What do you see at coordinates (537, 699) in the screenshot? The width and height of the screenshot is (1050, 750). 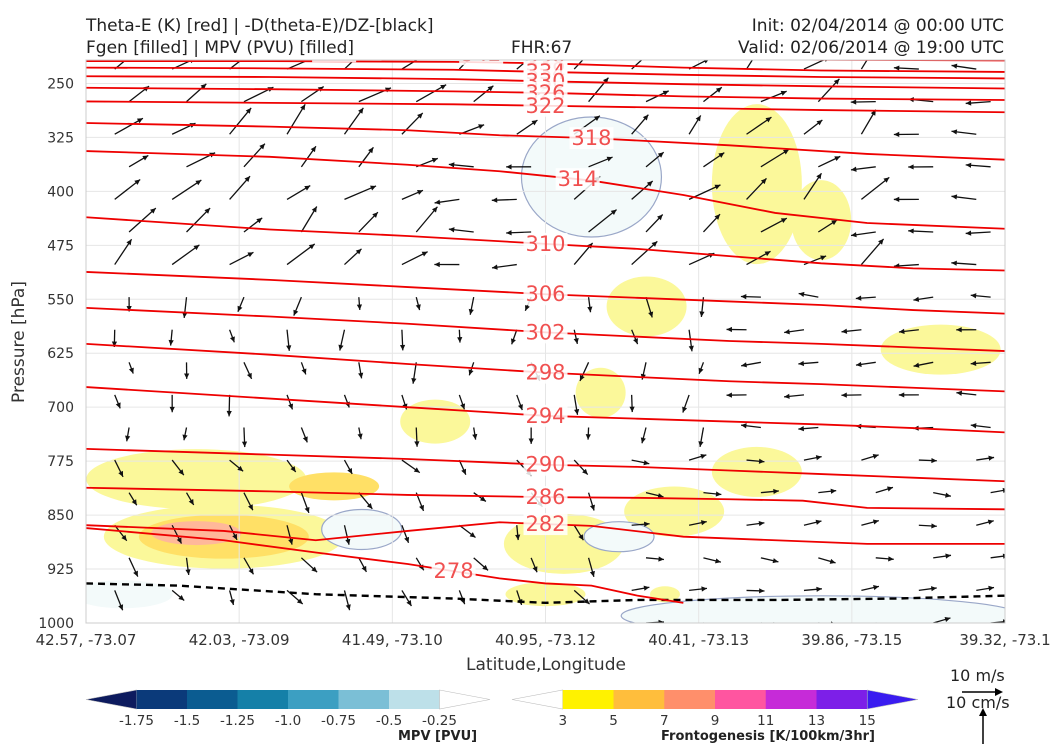 I see `fgen-colorbar-extend-left` at bounding box center [537, 699].